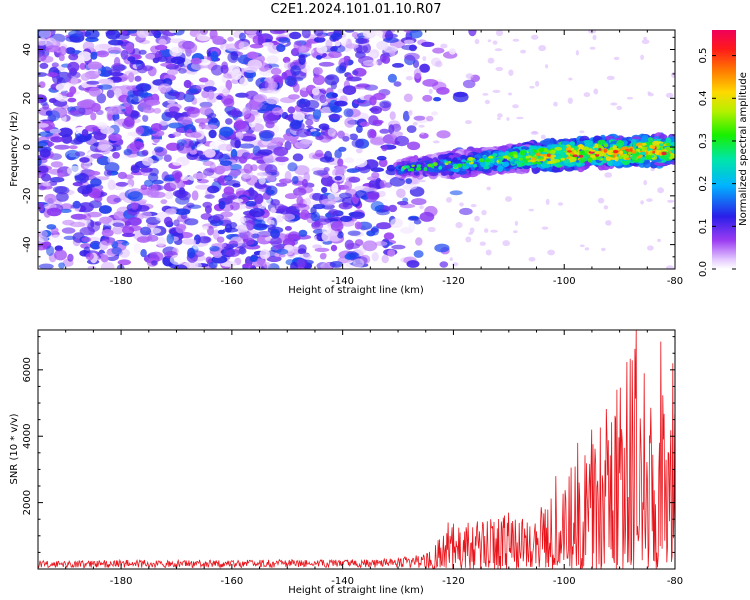 The height and width of the screenshot is (600, 750). I want to click on snr-y-tick-label: 2000, so click(27, 502).